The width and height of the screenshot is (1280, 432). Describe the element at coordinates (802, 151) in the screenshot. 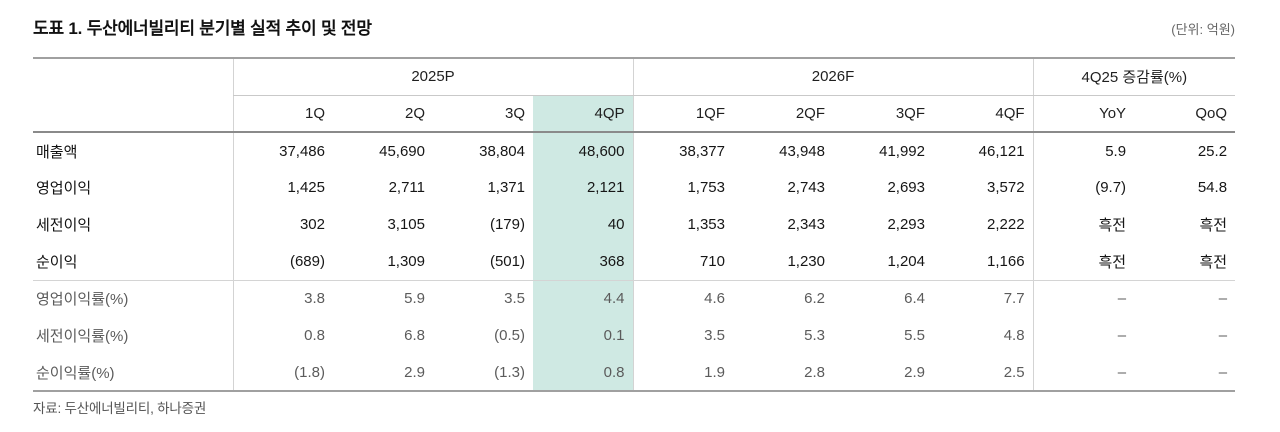

I see `cell: 43,948` at that location.